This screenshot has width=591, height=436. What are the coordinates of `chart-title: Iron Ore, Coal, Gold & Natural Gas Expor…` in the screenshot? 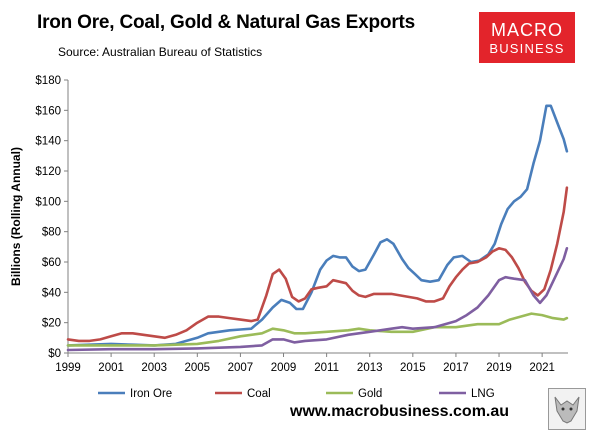 It's located at (226, 22).